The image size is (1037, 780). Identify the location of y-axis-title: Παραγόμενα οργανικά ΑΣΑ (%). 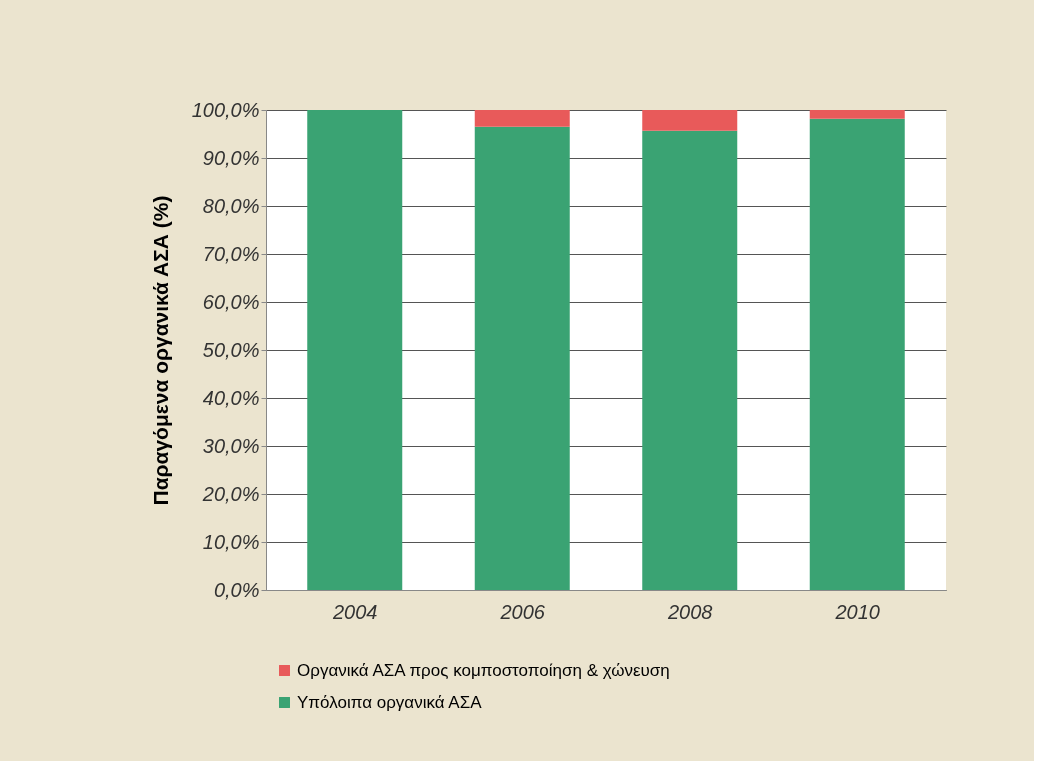
(160, 350).